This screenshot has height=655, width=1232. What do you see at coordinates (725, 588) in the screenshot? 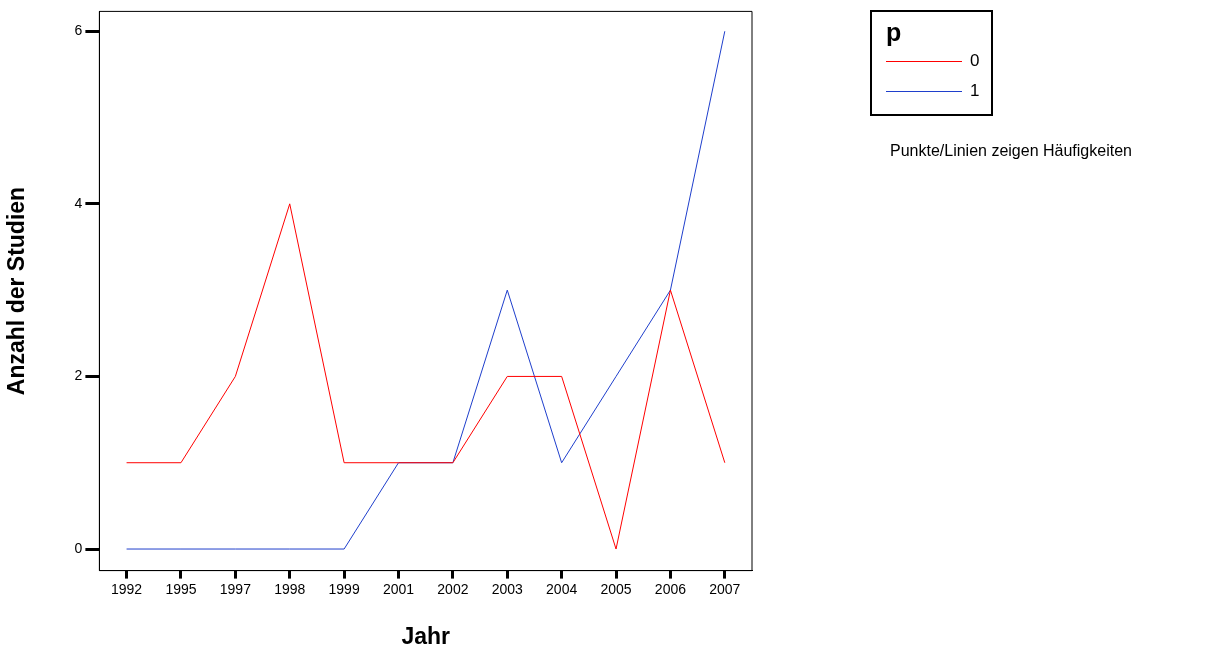
I see `x-tick-label: 2007` at bounding box center [725, 588].